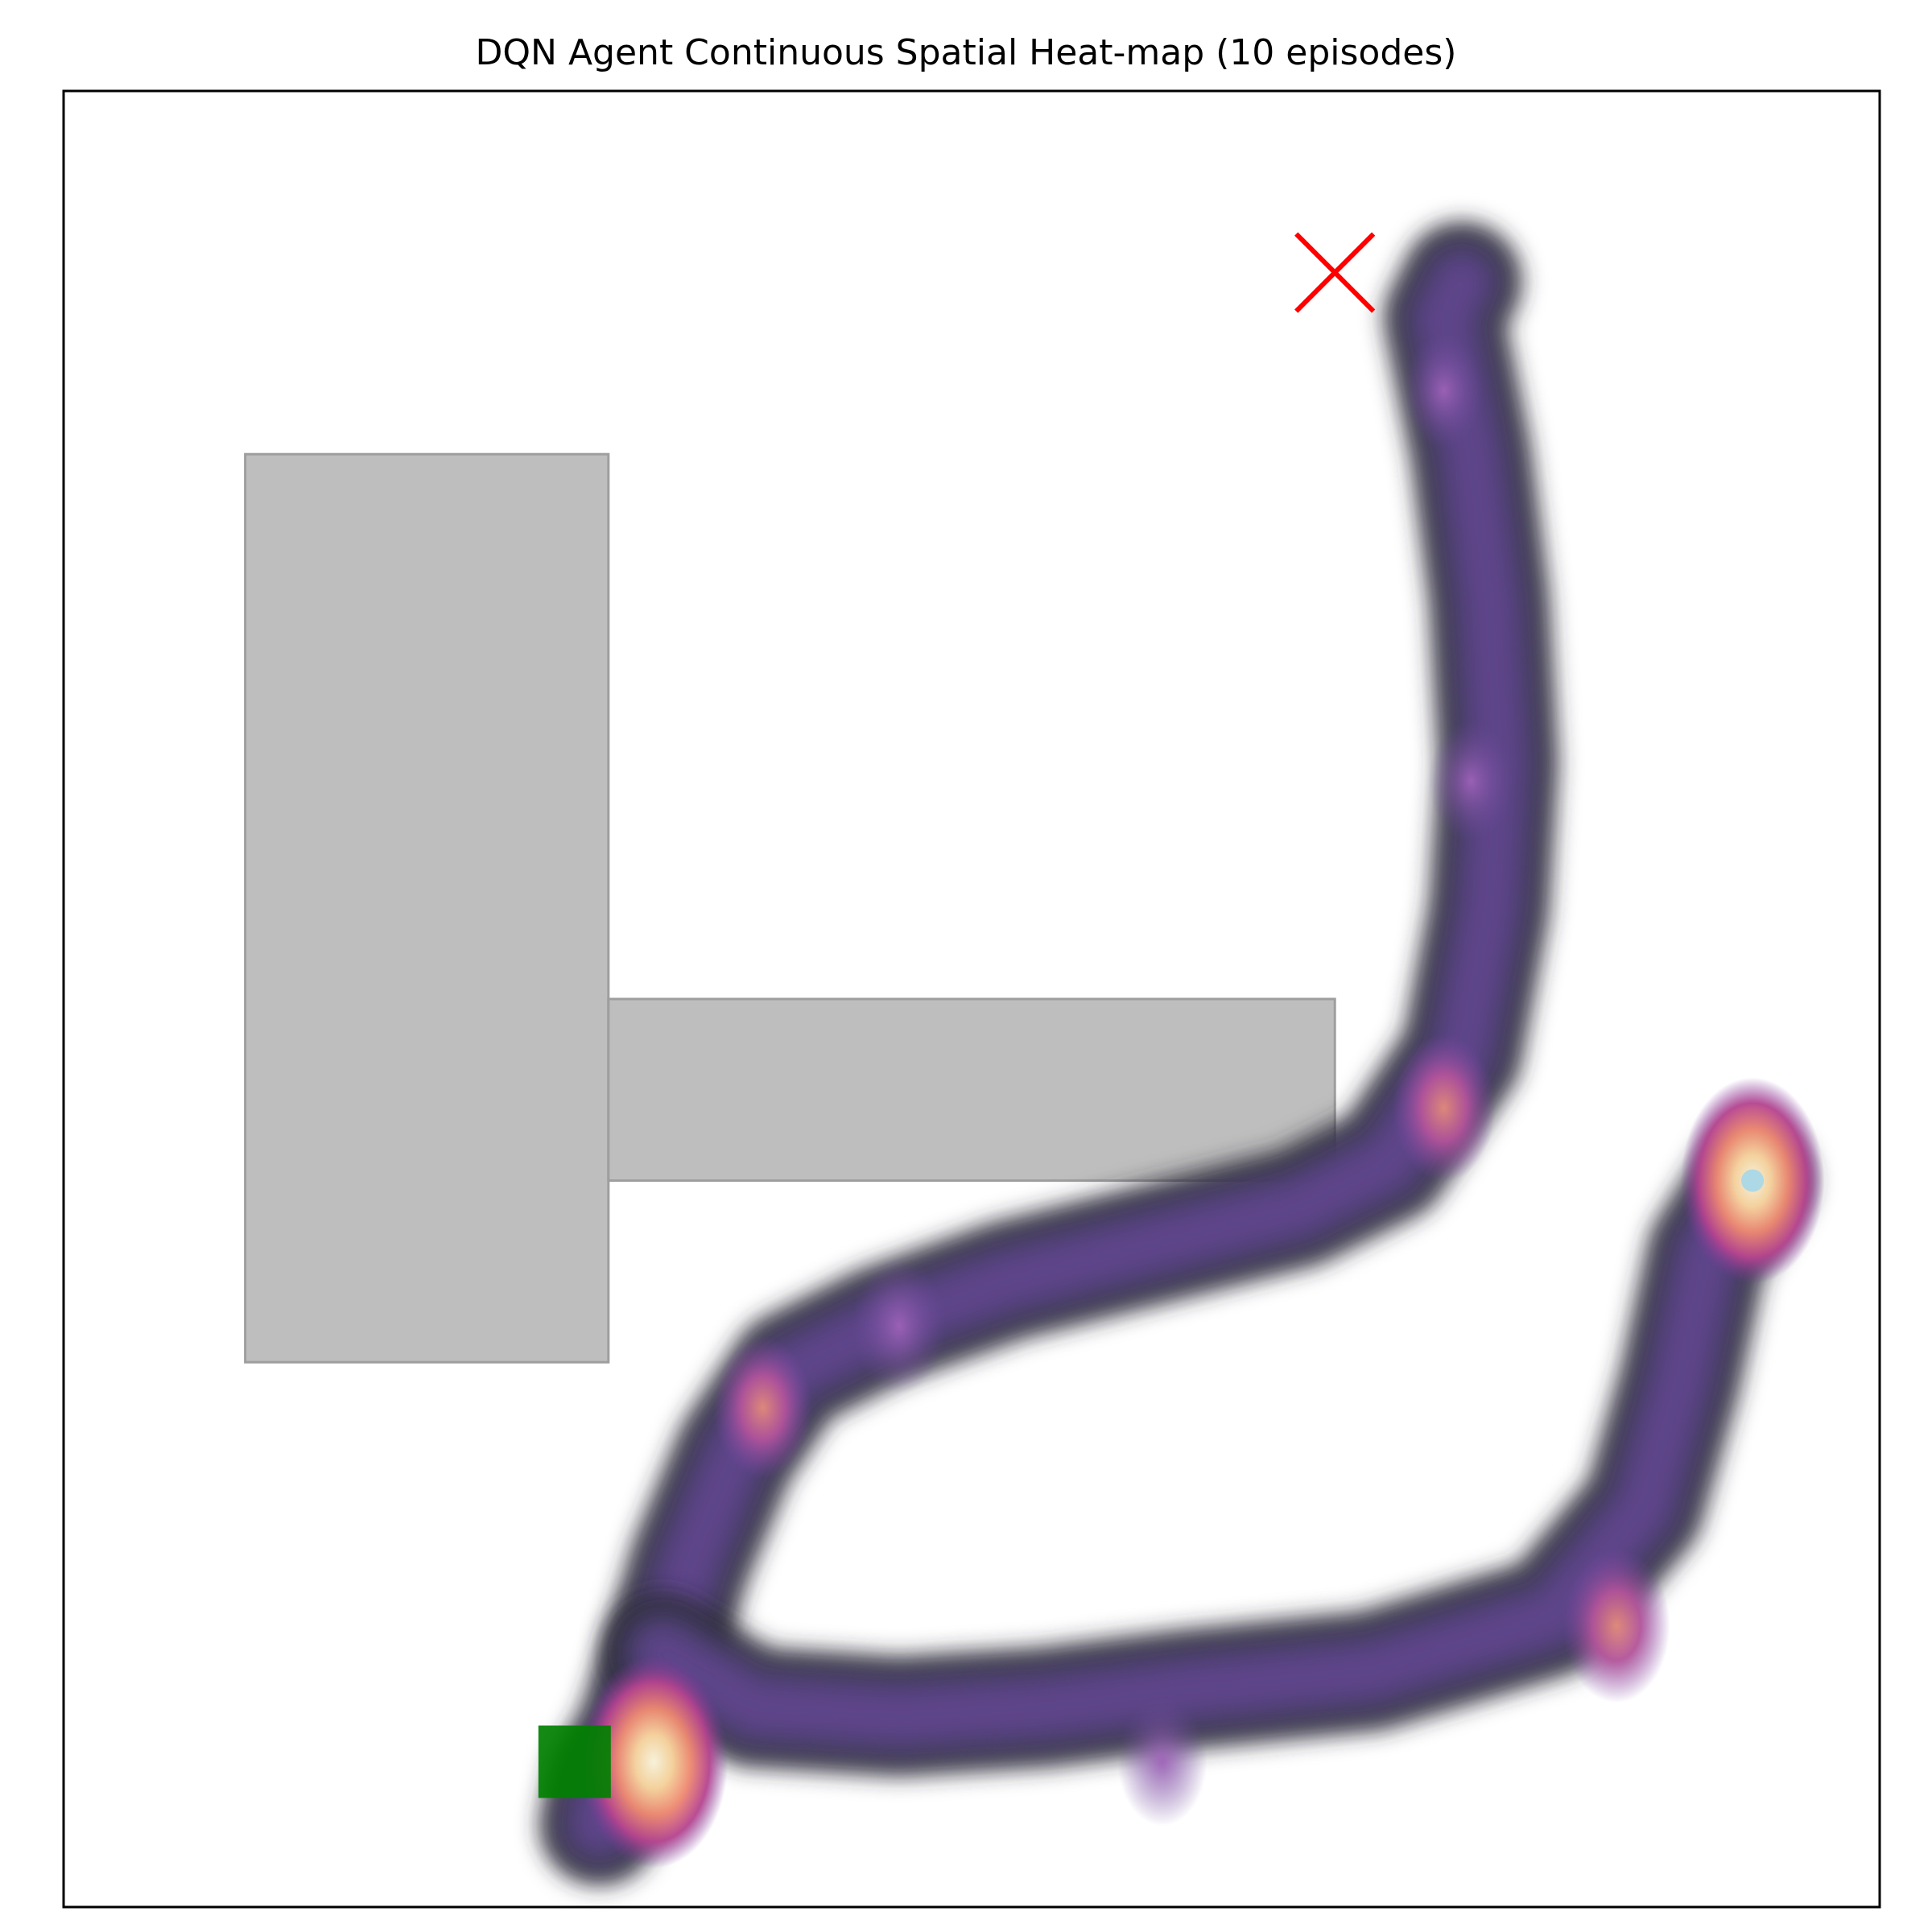 The width and height of the screenshot is (1932, 1932). What do you see at coordinates (971, 1090) in the screenshot?
I see `obstacle-wide` at bounding box center [971, 1090].